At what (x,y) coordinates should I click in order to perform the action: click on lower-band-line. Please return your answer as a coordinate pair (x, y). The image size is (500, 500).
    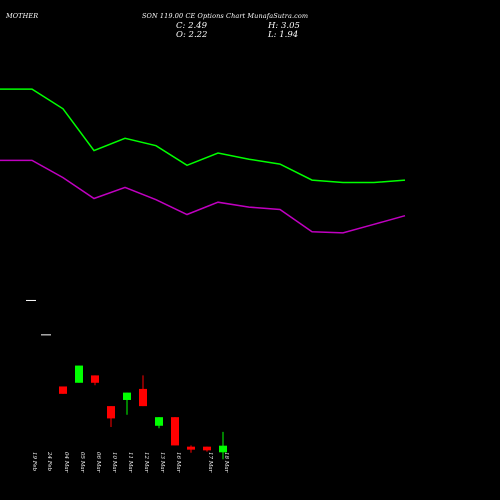
    Looking at the image, I should click on (203, 196).